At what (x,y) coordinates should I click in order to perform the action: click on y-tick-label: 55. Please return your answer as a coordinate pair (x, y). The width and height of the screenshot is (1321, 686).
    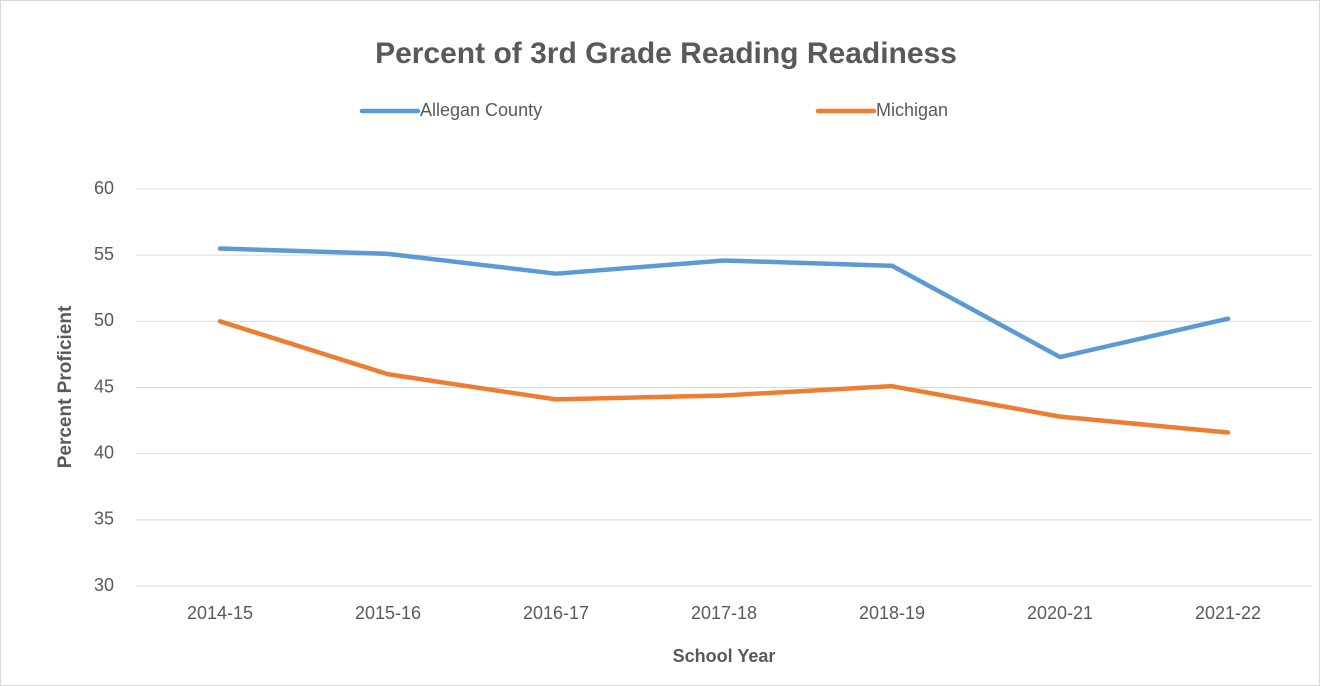
    Looking at the image, I should click on (104, 254).